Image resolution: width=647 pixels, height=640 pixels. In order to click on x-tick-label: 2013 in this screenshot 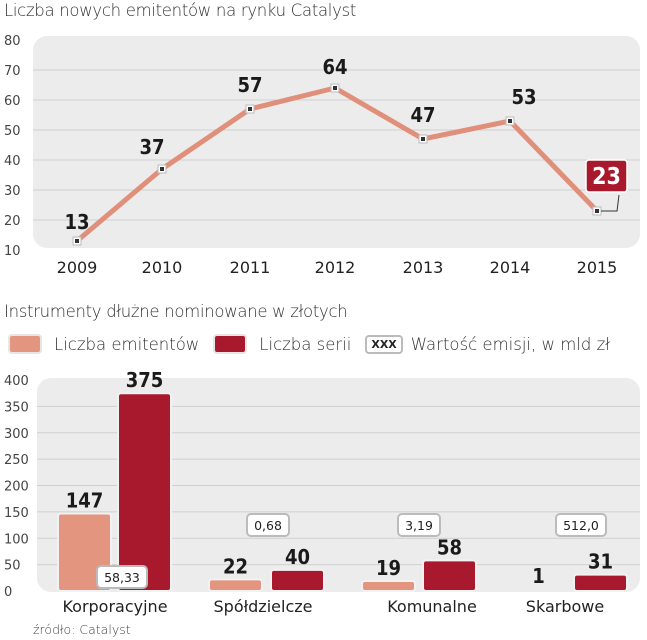, I will do `click(423, 267)`.